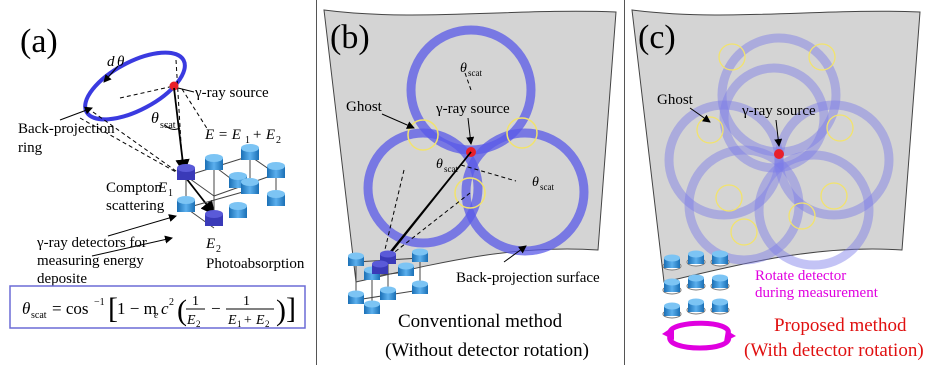 The height and width of the screenshot is (365, 927). What do you see at coordinates (232, 320) in the screenshot?
I see `formula-den-e1: E` at bounding box center [232, 320].